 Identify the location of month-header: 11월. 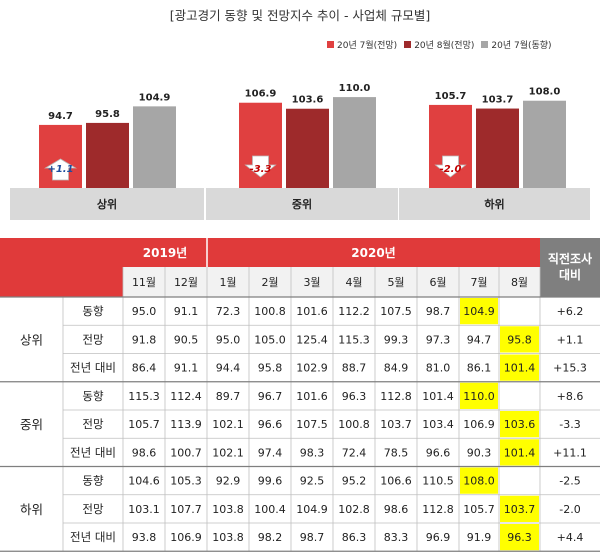
(144, 282).